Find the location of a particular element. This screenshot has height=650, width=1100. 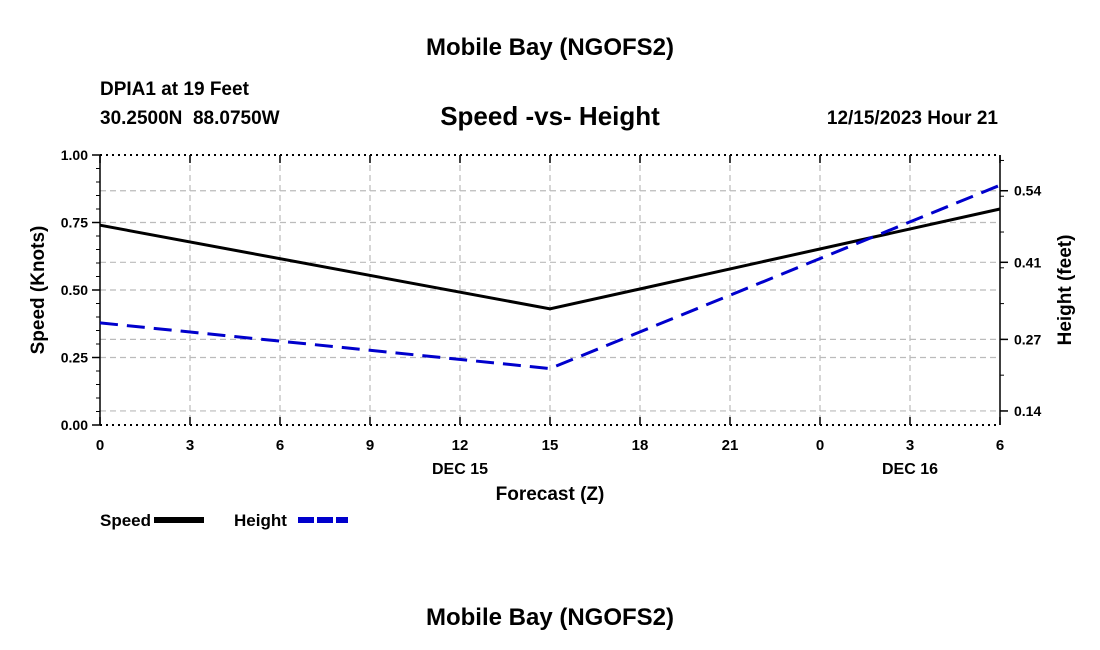

station-coordinates: 30.2500N 88.0750W is located at coordinates (190, 118).